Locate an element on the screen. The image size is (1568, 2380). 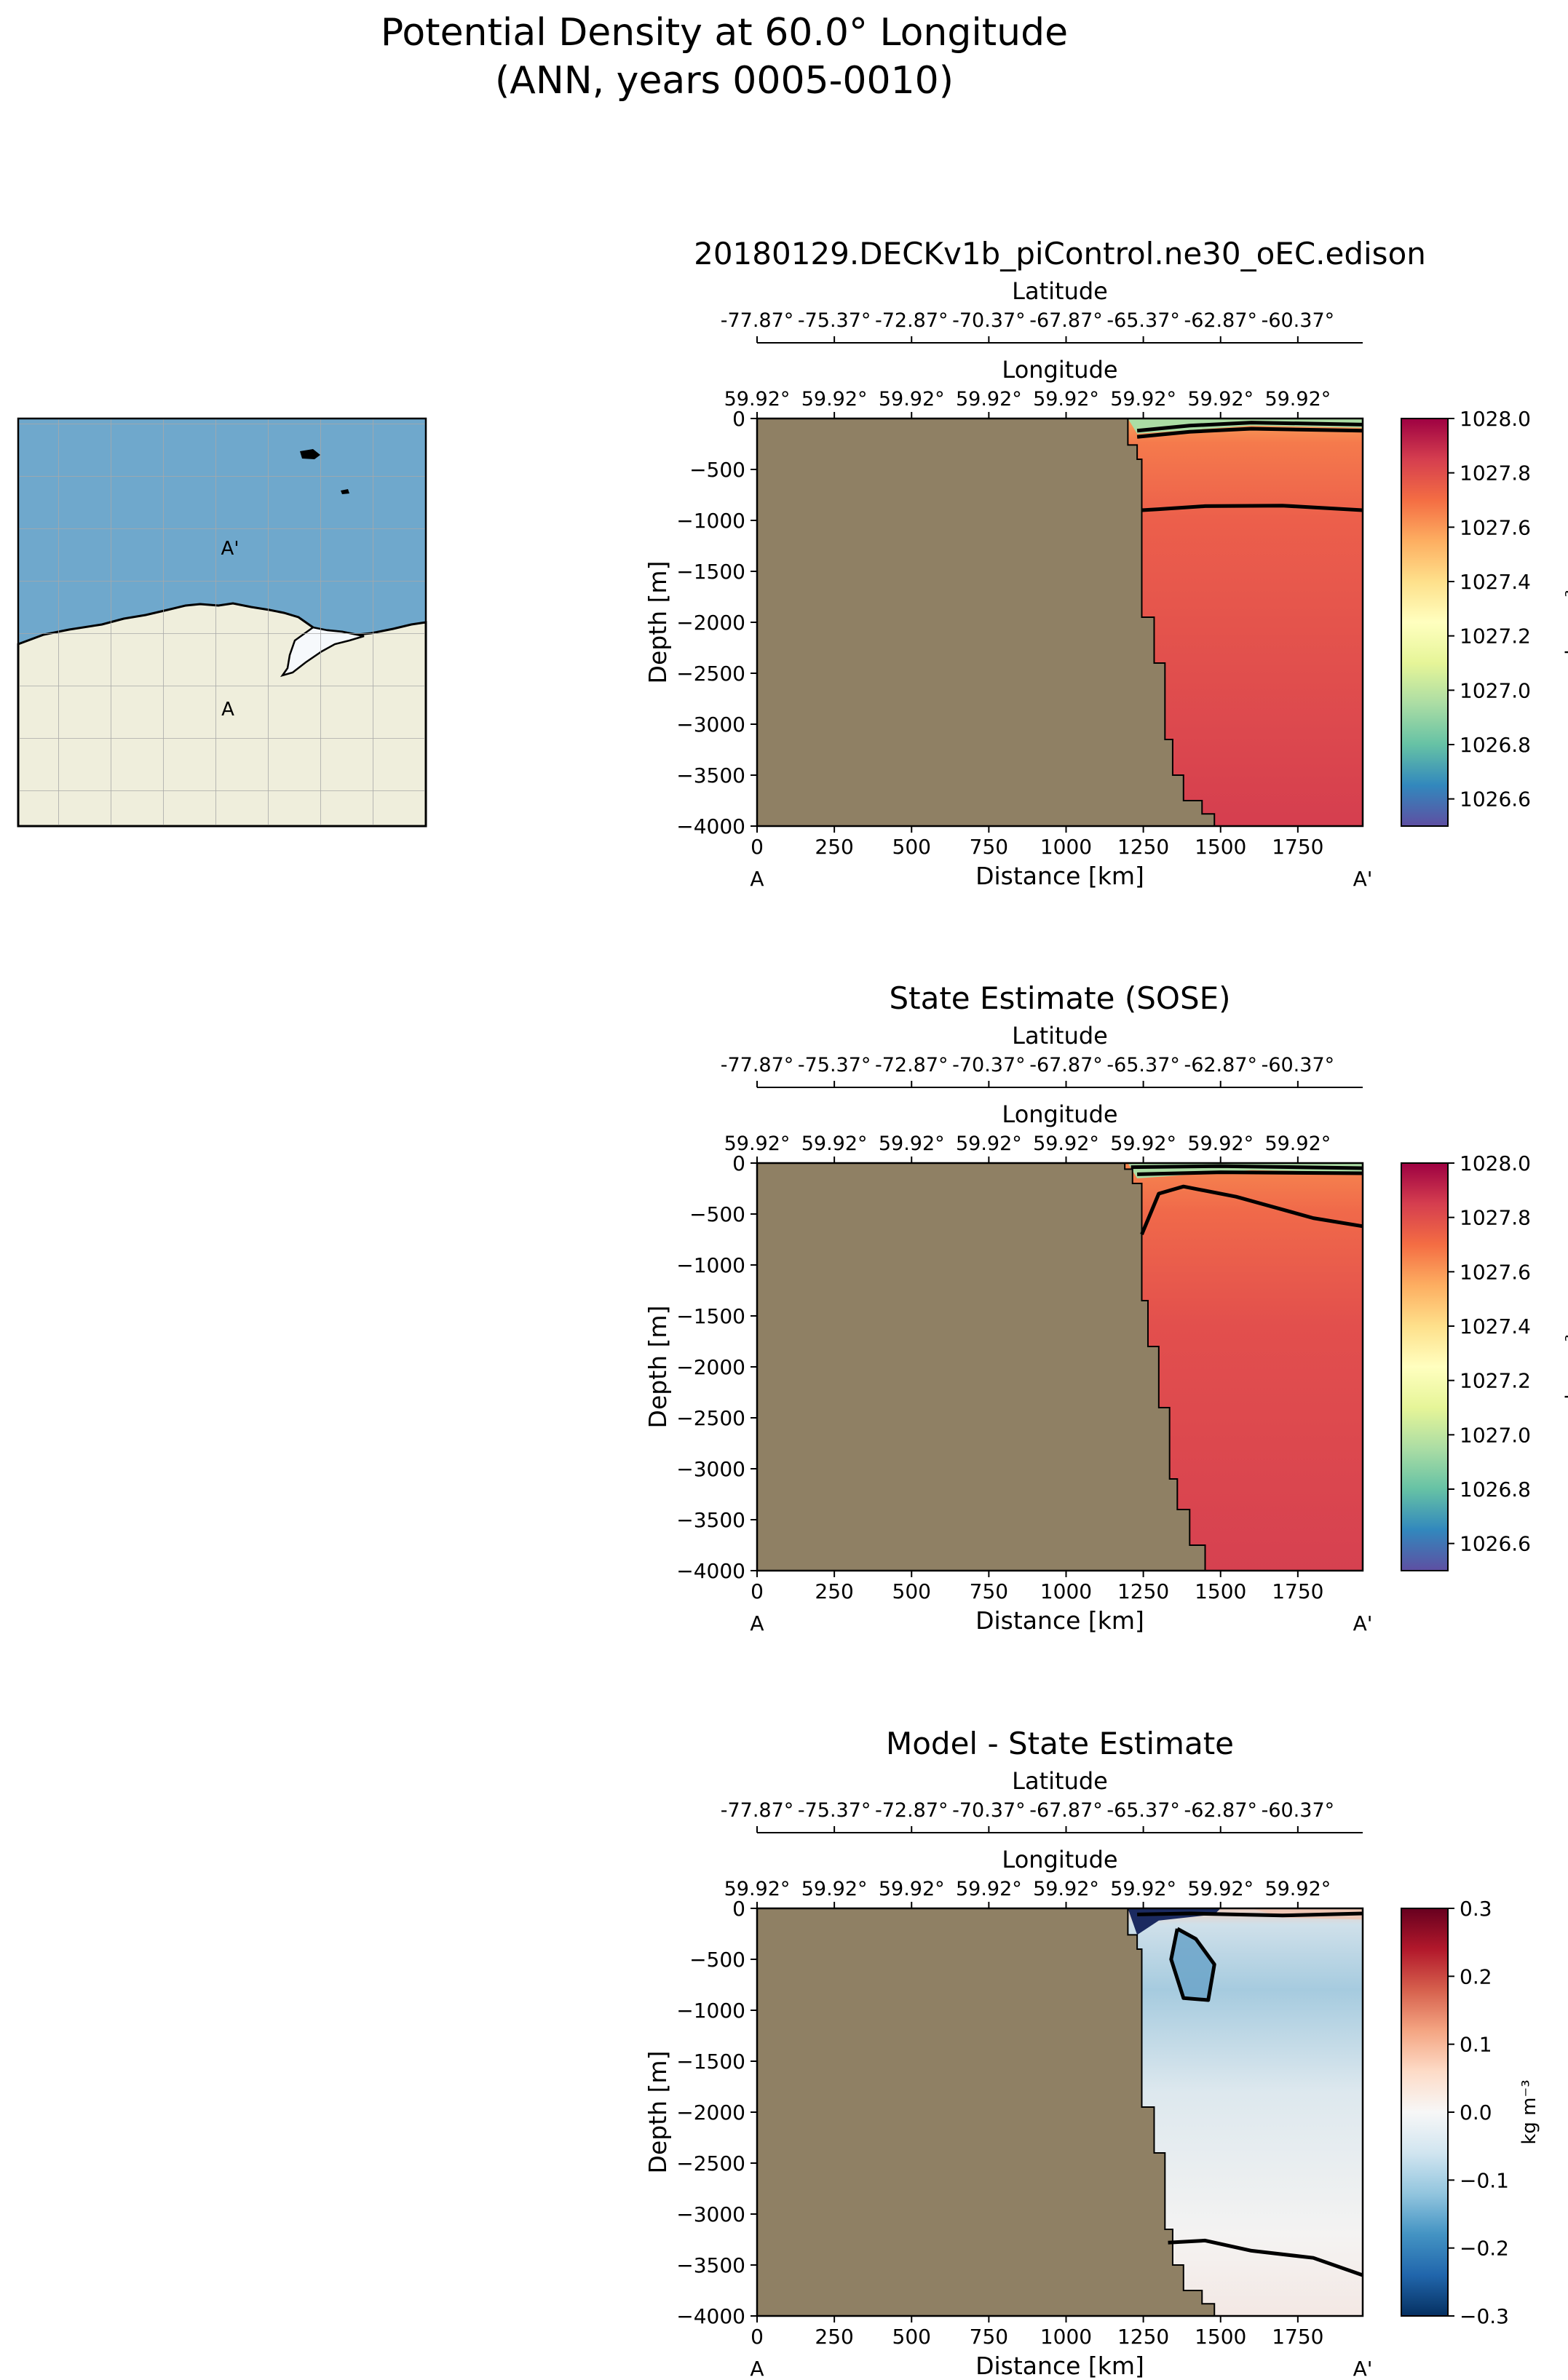
colorbar-tick-label: −0.1 is located at coordinates (1485, 2180).